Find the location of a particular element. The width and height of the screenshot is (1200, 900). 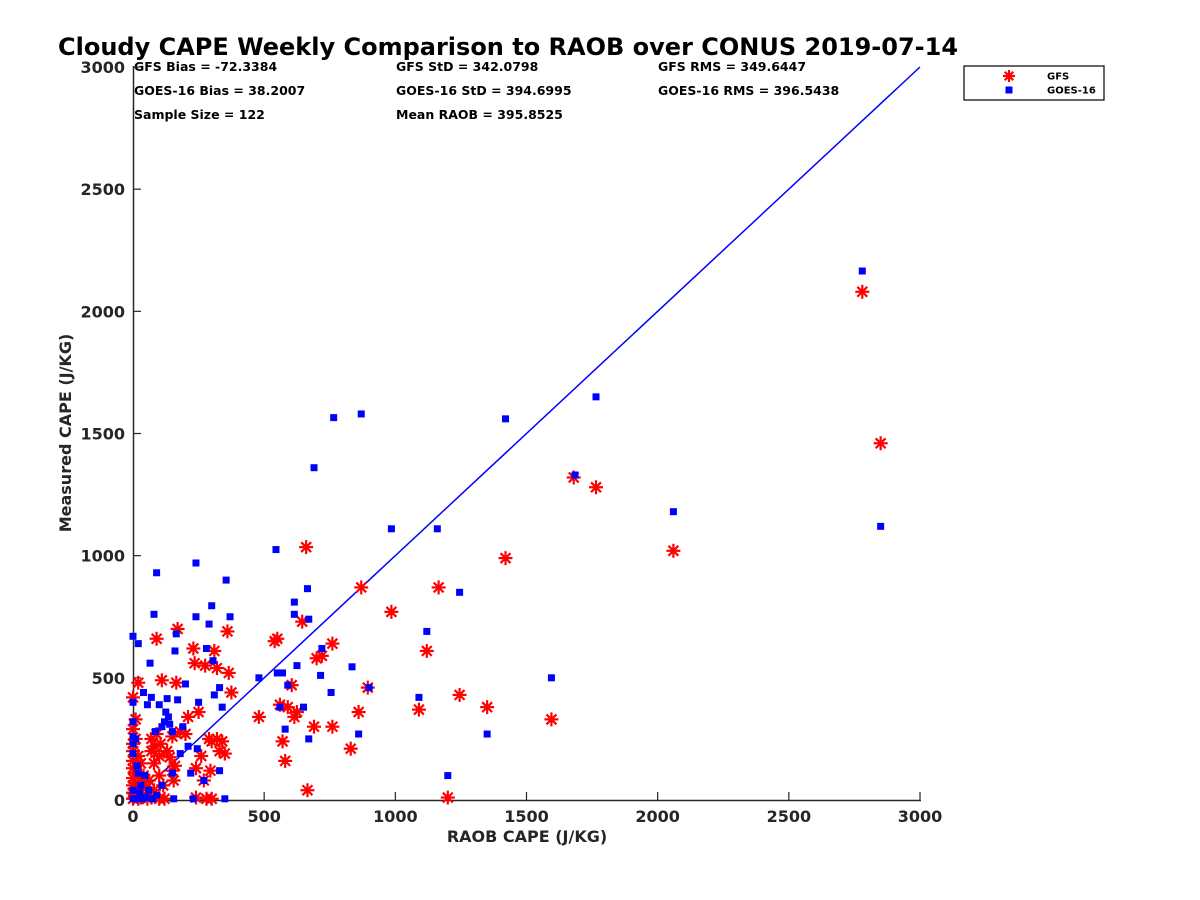

x-tick-label: 2000 is located at coordinates (657, 816).